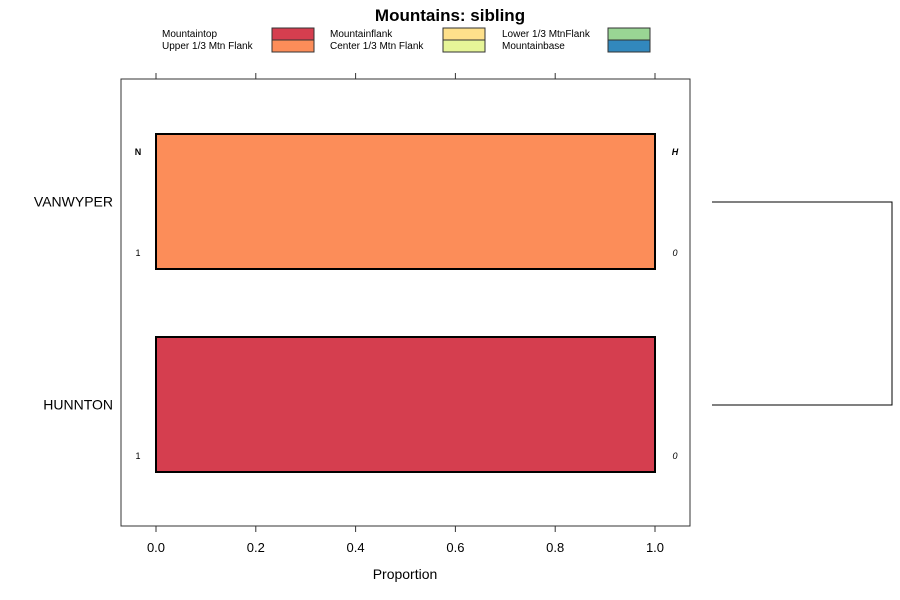 This screenshot has height=600, width=900. I want to click on n-header: N, so click(138, 152).